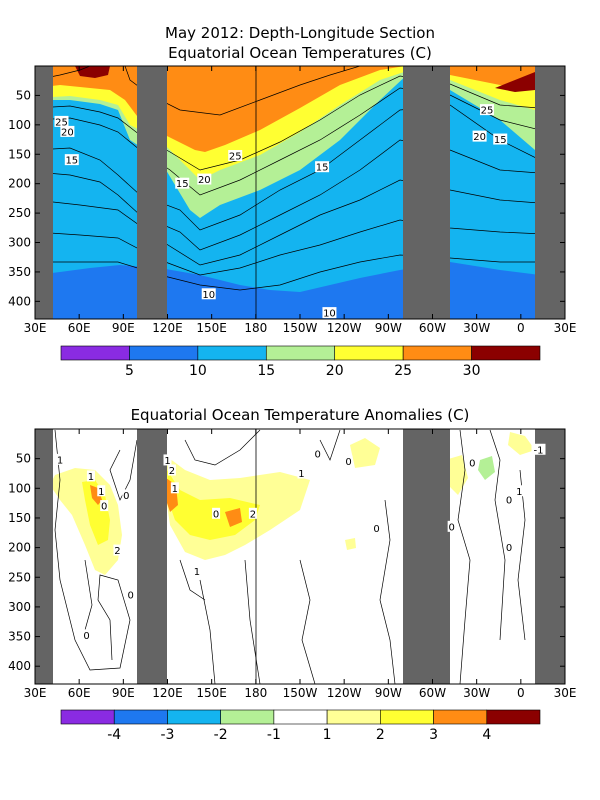 The height and width of the screenshot is (800, 600). What do you see at coordinates (19, 184) in the screenshot?
I see `y-tick-label: 200` at bounding box center [19, 184].